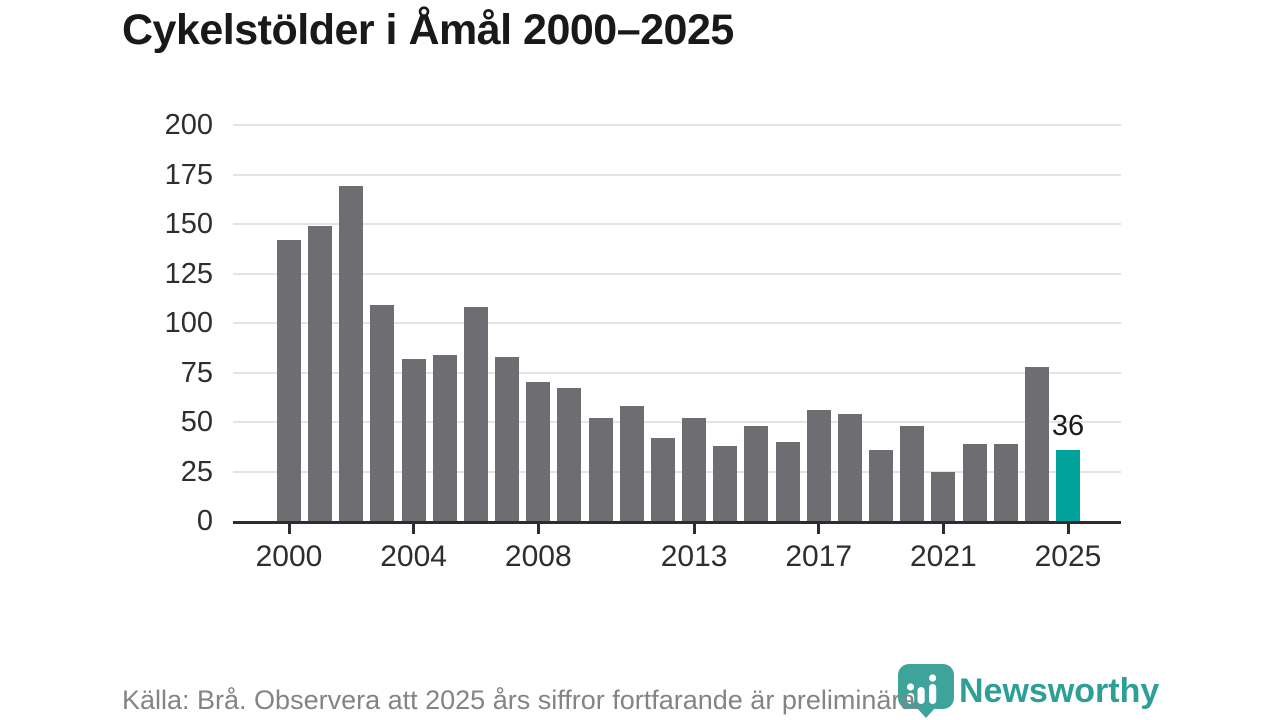 The height and width of the screenshot is (720, 1280). What do you see at coordinates (926, 691) in the screenshot?
I see `newsworthy-pin-icon` at bounding box center [926, 691].